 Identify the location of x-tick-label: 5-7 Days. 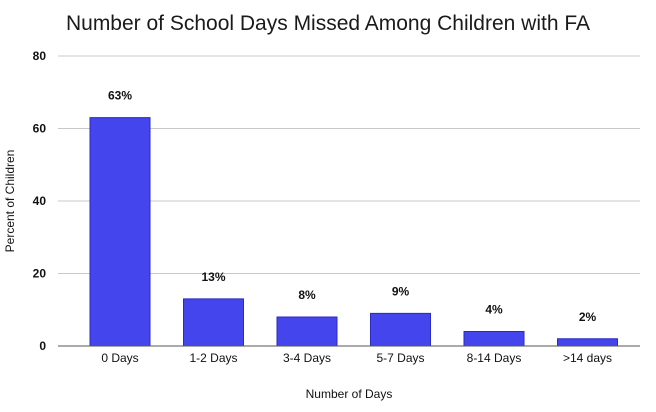
(400, 358).